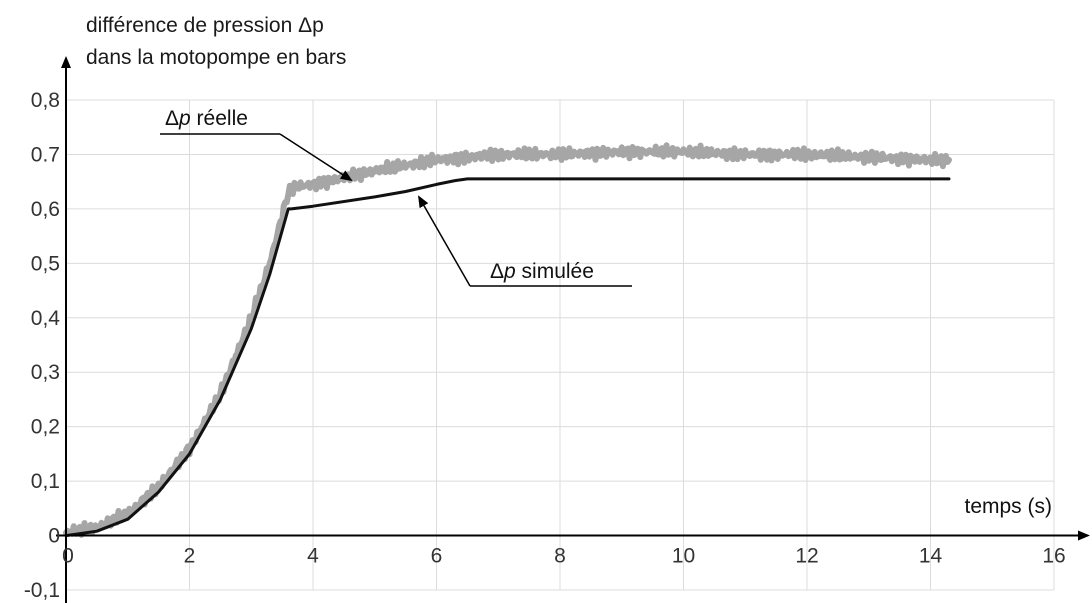 The height and width of the screenshot is (603, 1092). I want to click on annotation-reelle-label: Δp réelle, so click(206, 118).